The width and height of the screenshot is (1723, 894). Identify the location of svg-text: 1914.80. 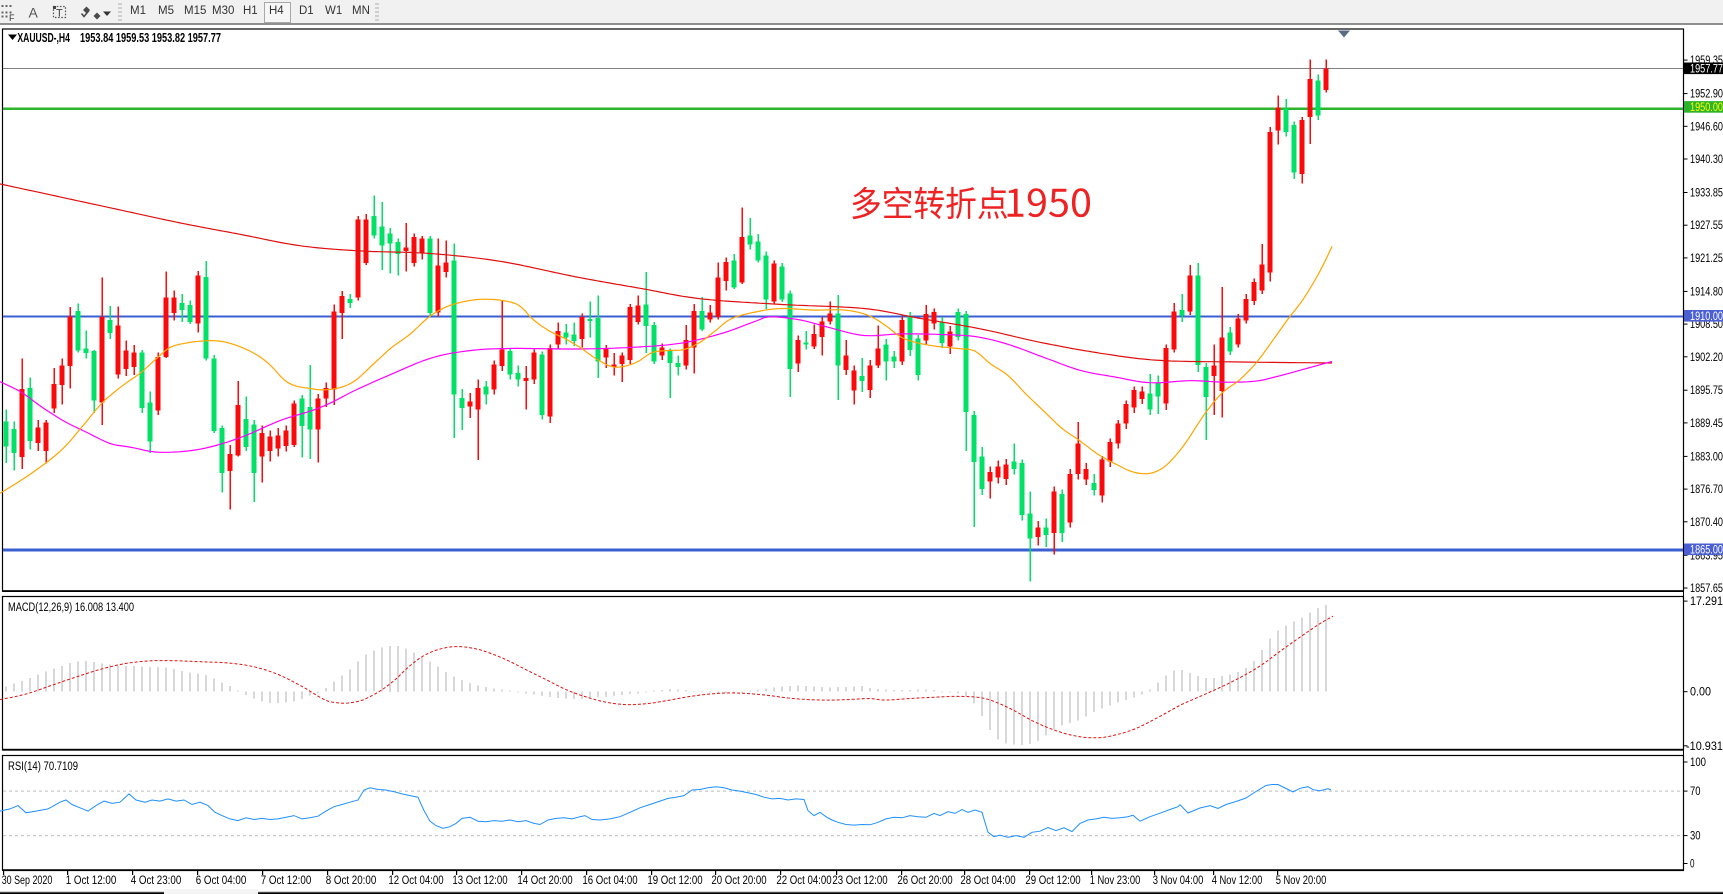
(1706, 292).